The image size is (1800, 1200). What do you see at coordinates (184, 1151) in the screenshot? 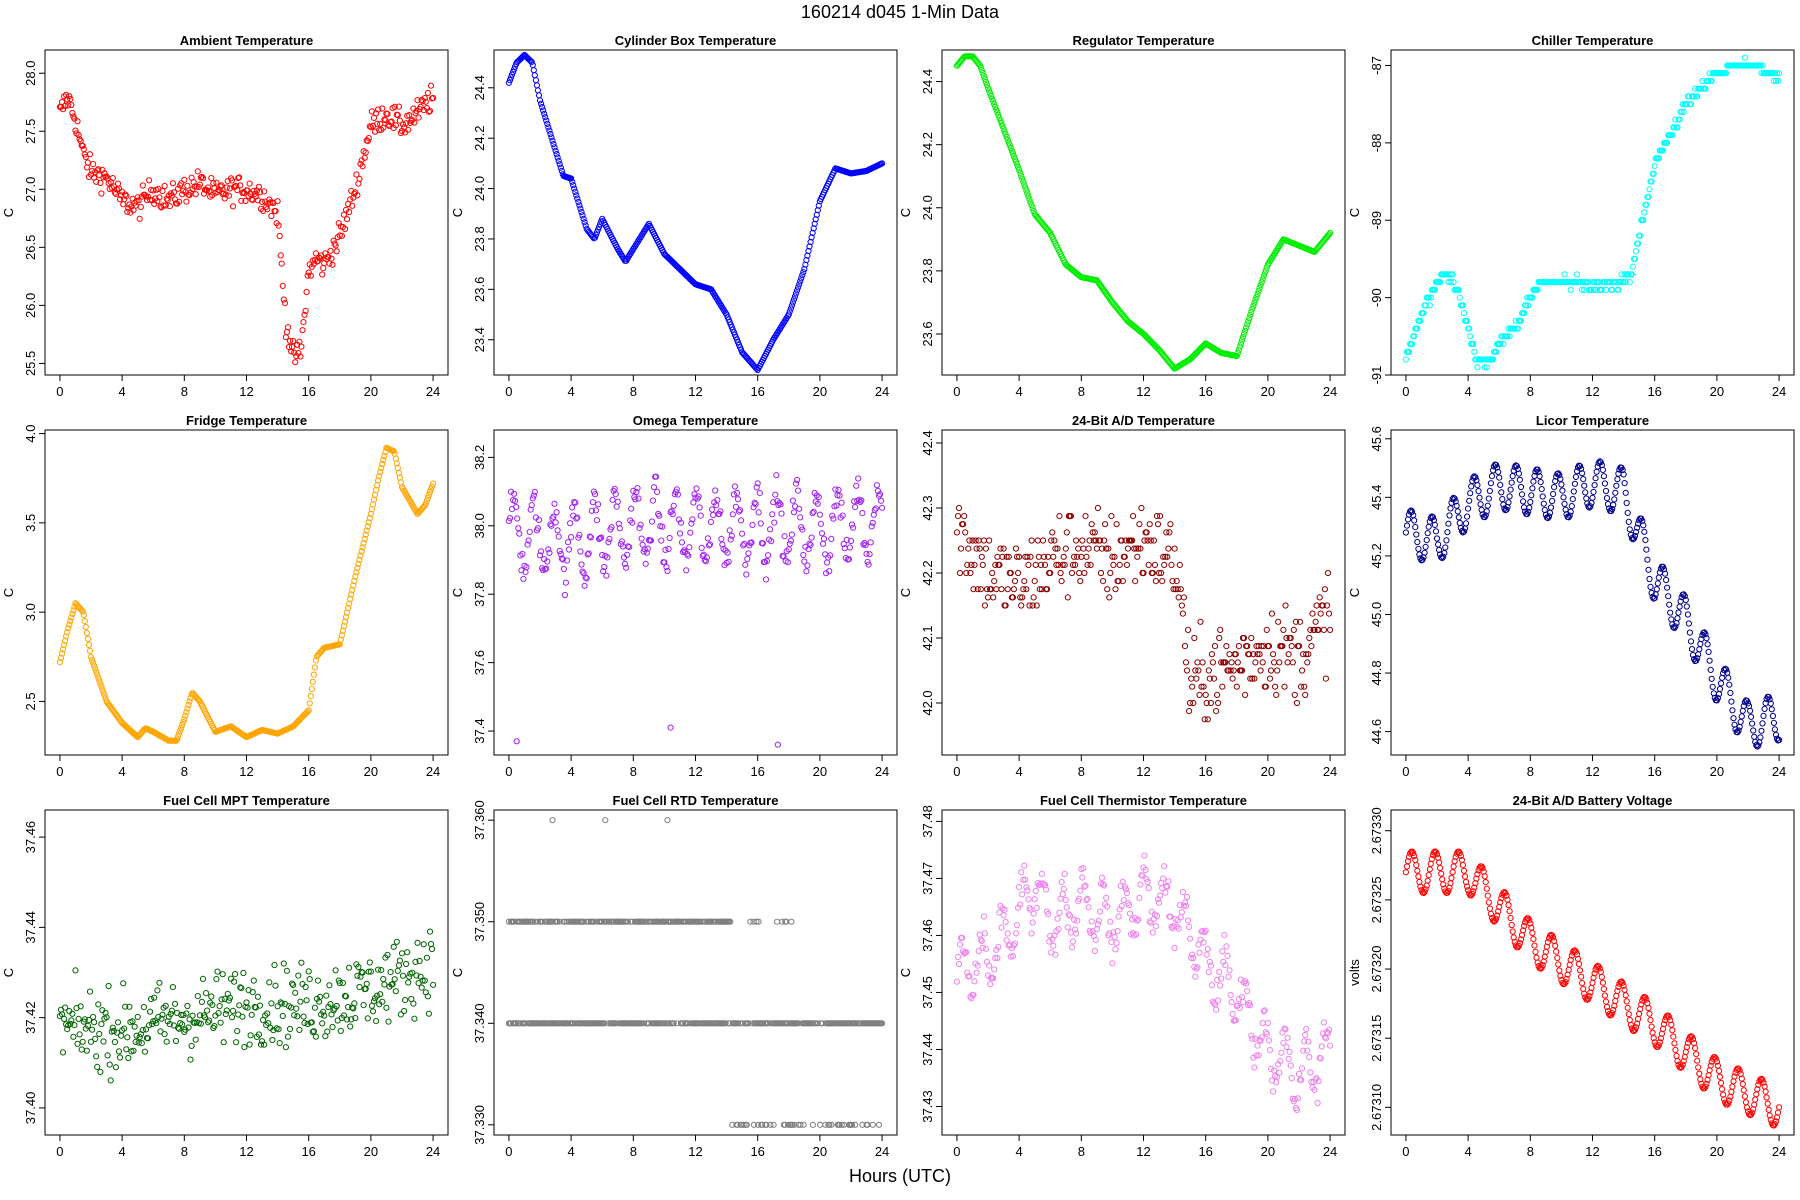
I see `x-tick-label: 8` at bounding box center [184, 1151].